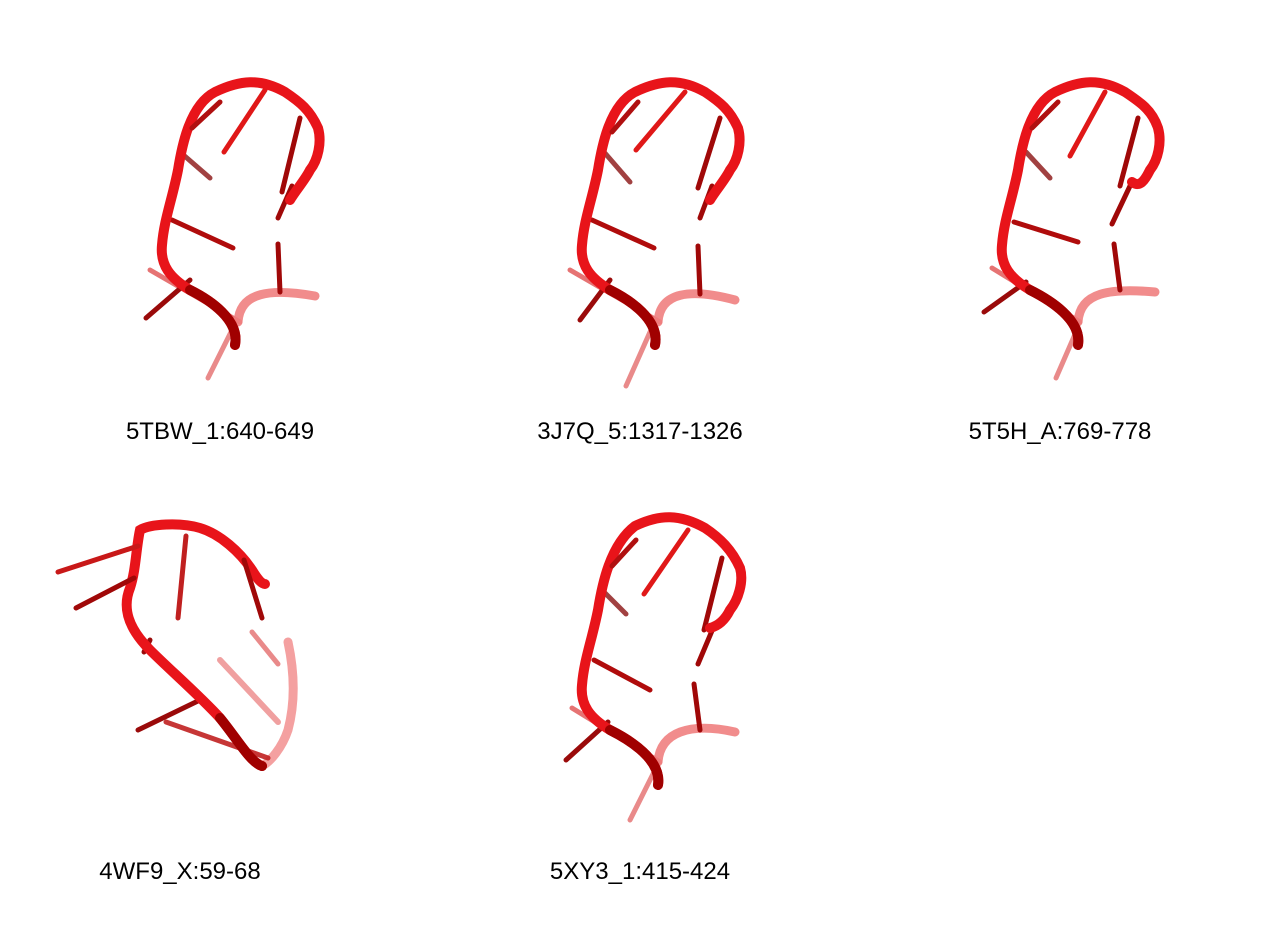 The height and width of the screenshot is (940, 1280). I want to click on structure-panel-2: 3J7Q_5:1317-1326, so click(640, 260).